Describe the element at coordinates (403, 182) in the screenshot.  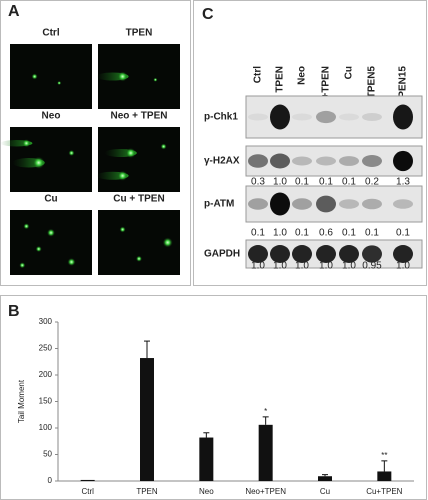
I see `quant-value: 1.3` at that location.